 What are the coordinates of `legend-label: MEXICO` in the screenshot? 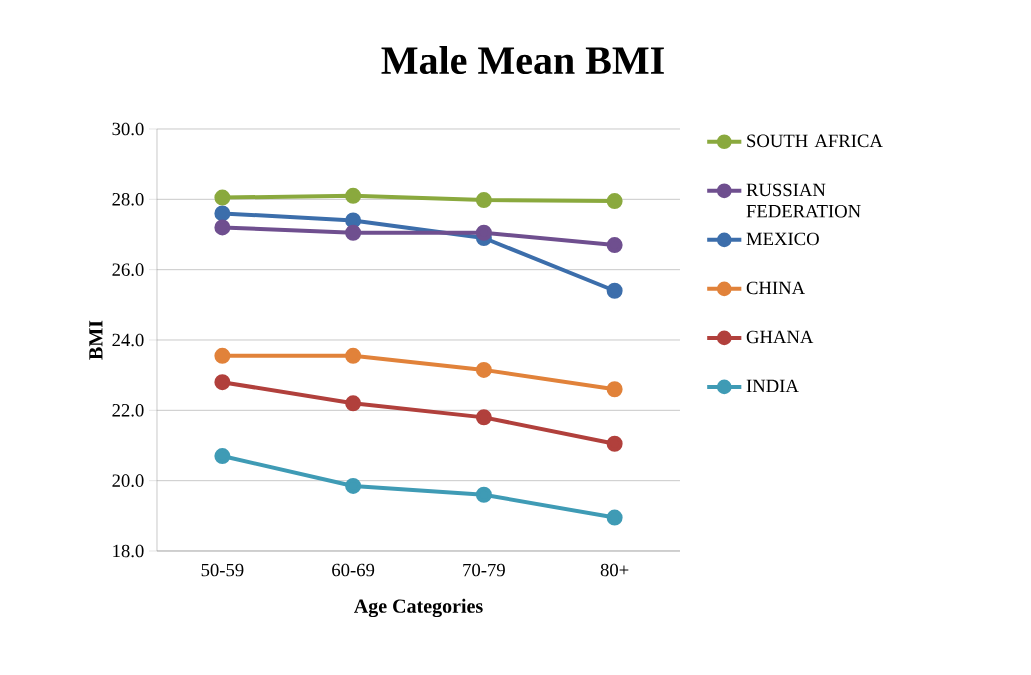 It's located at (782, 239).